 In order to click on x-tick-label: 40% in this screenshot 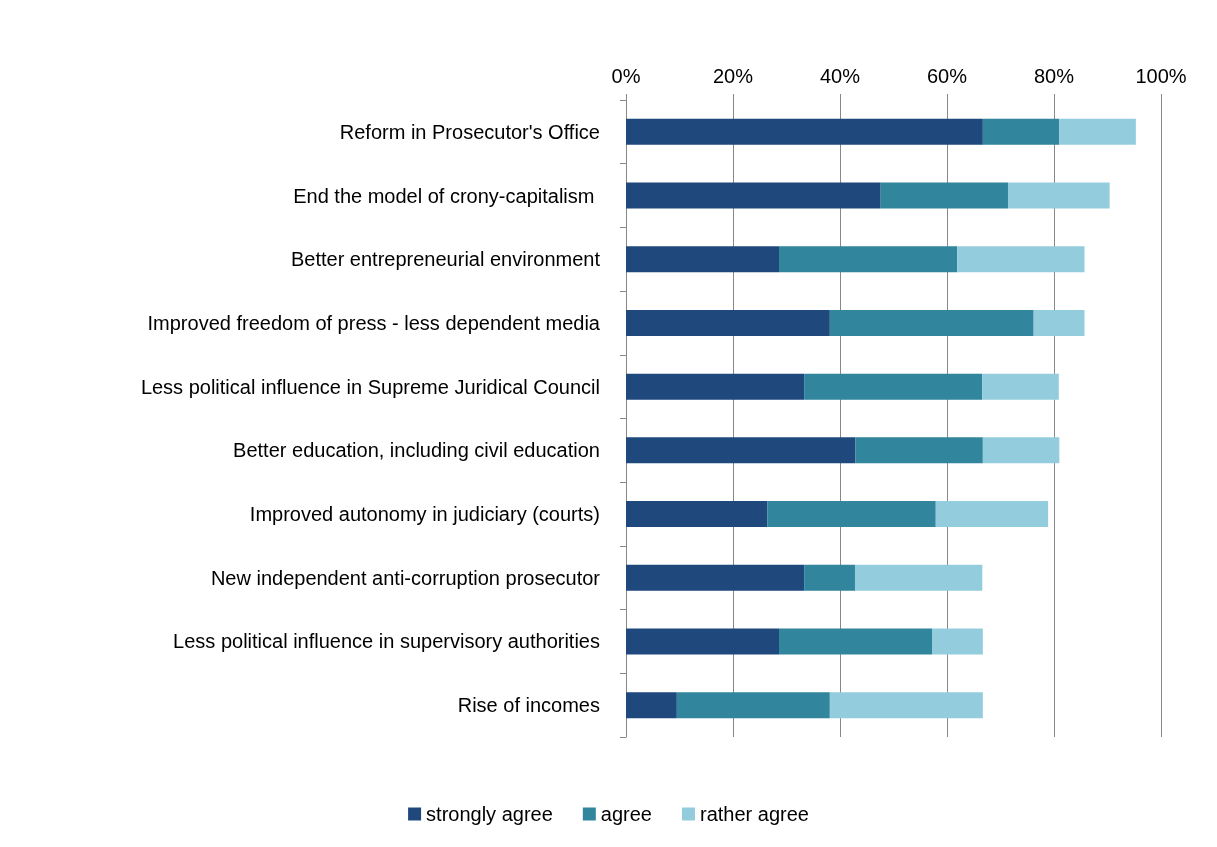, I will do `click(840, 76)`.